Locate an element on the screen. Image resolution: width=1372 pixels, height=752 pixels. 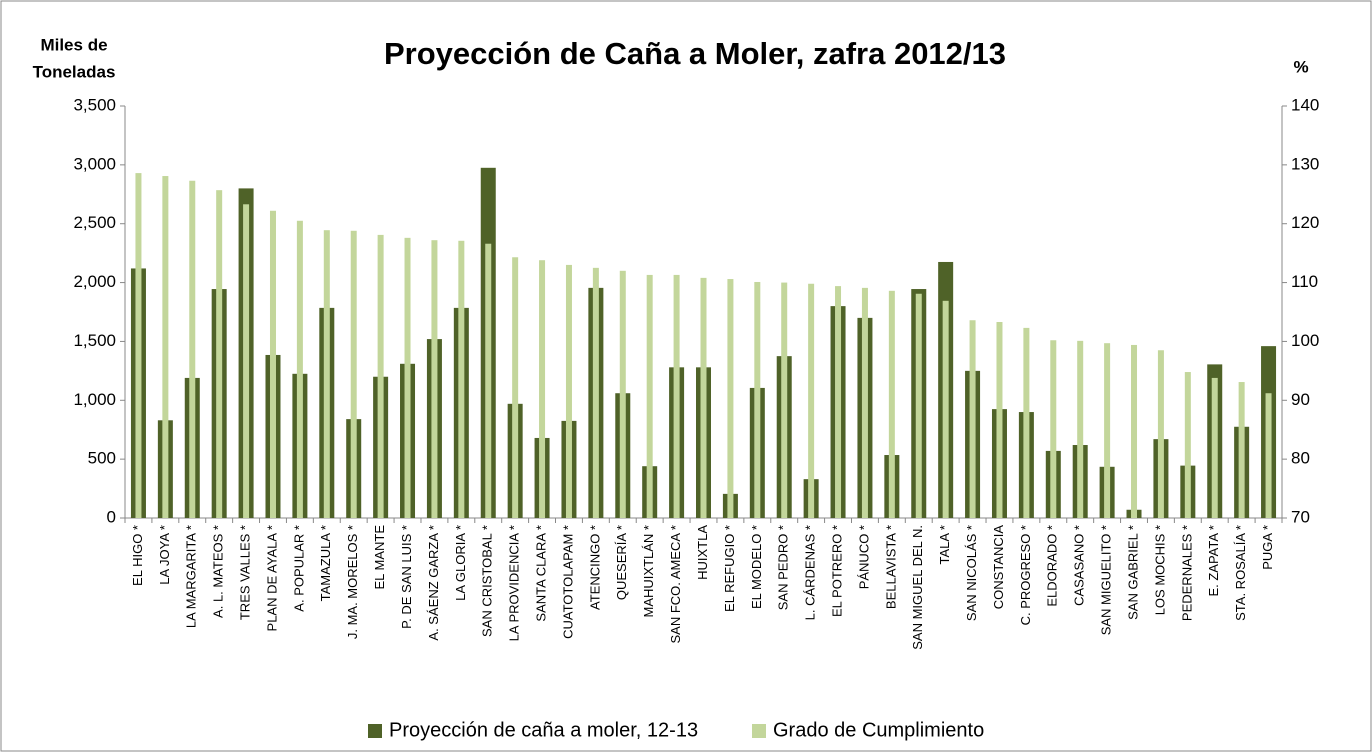
x-tick-label: TRES VALLES * is located at coordinates (245, 572).